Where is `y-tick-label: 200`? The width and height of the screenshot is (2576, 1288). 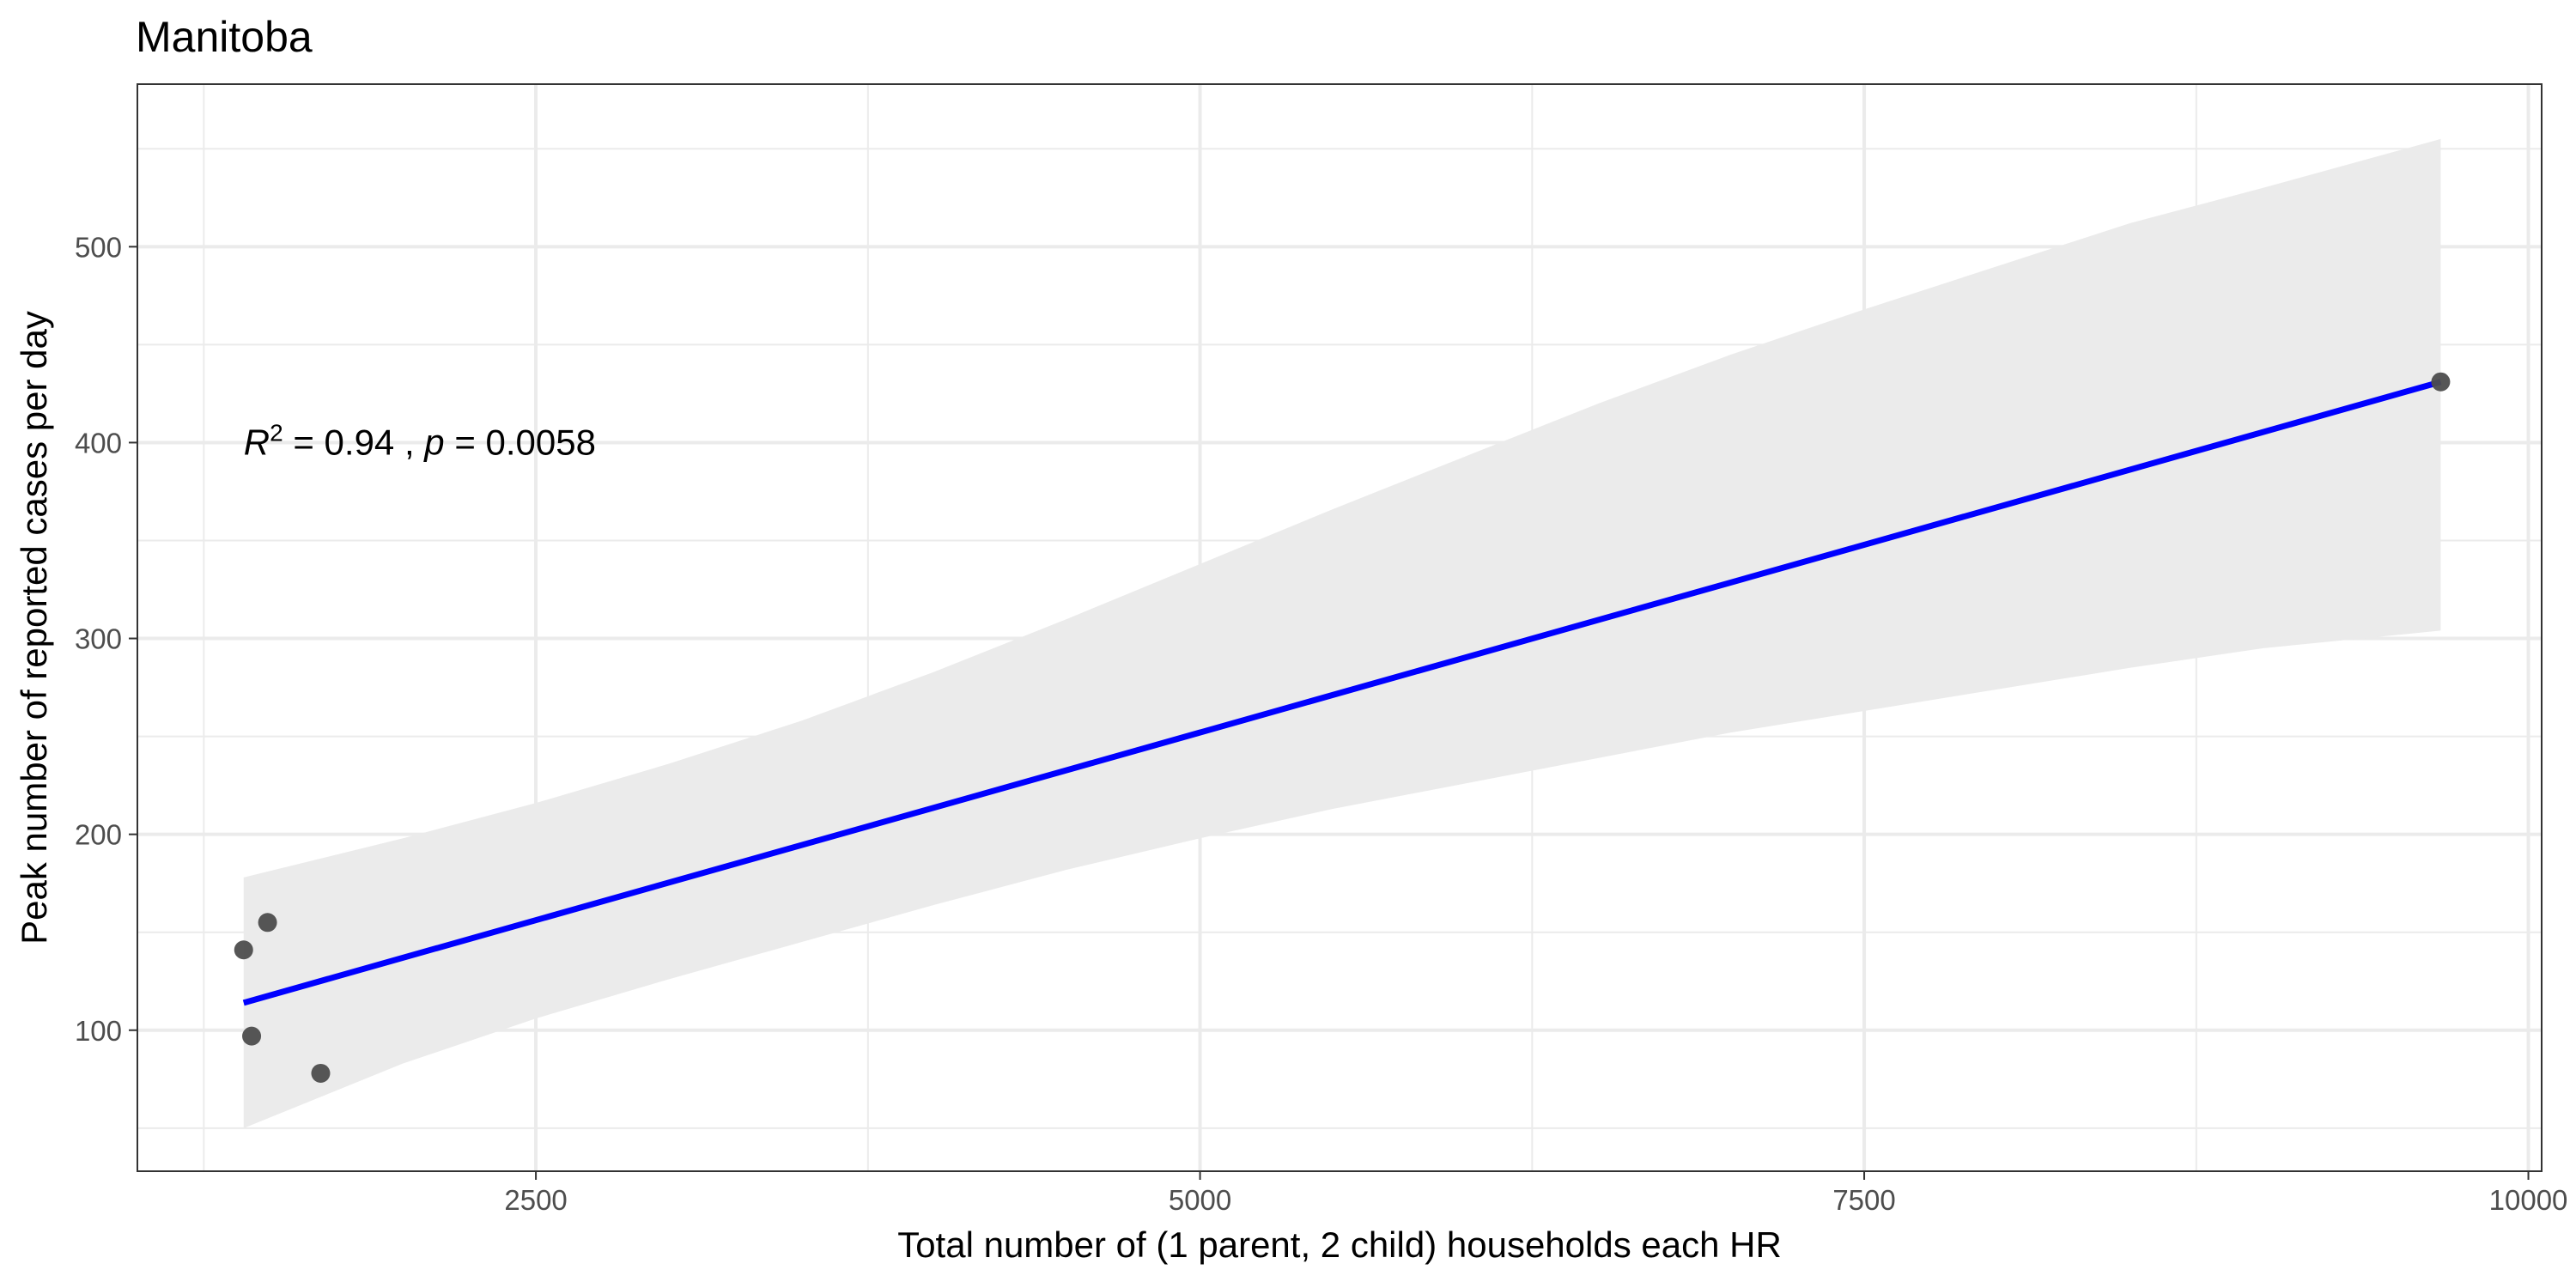
y-tick-label: 200 is located at coordinates (98, 835).